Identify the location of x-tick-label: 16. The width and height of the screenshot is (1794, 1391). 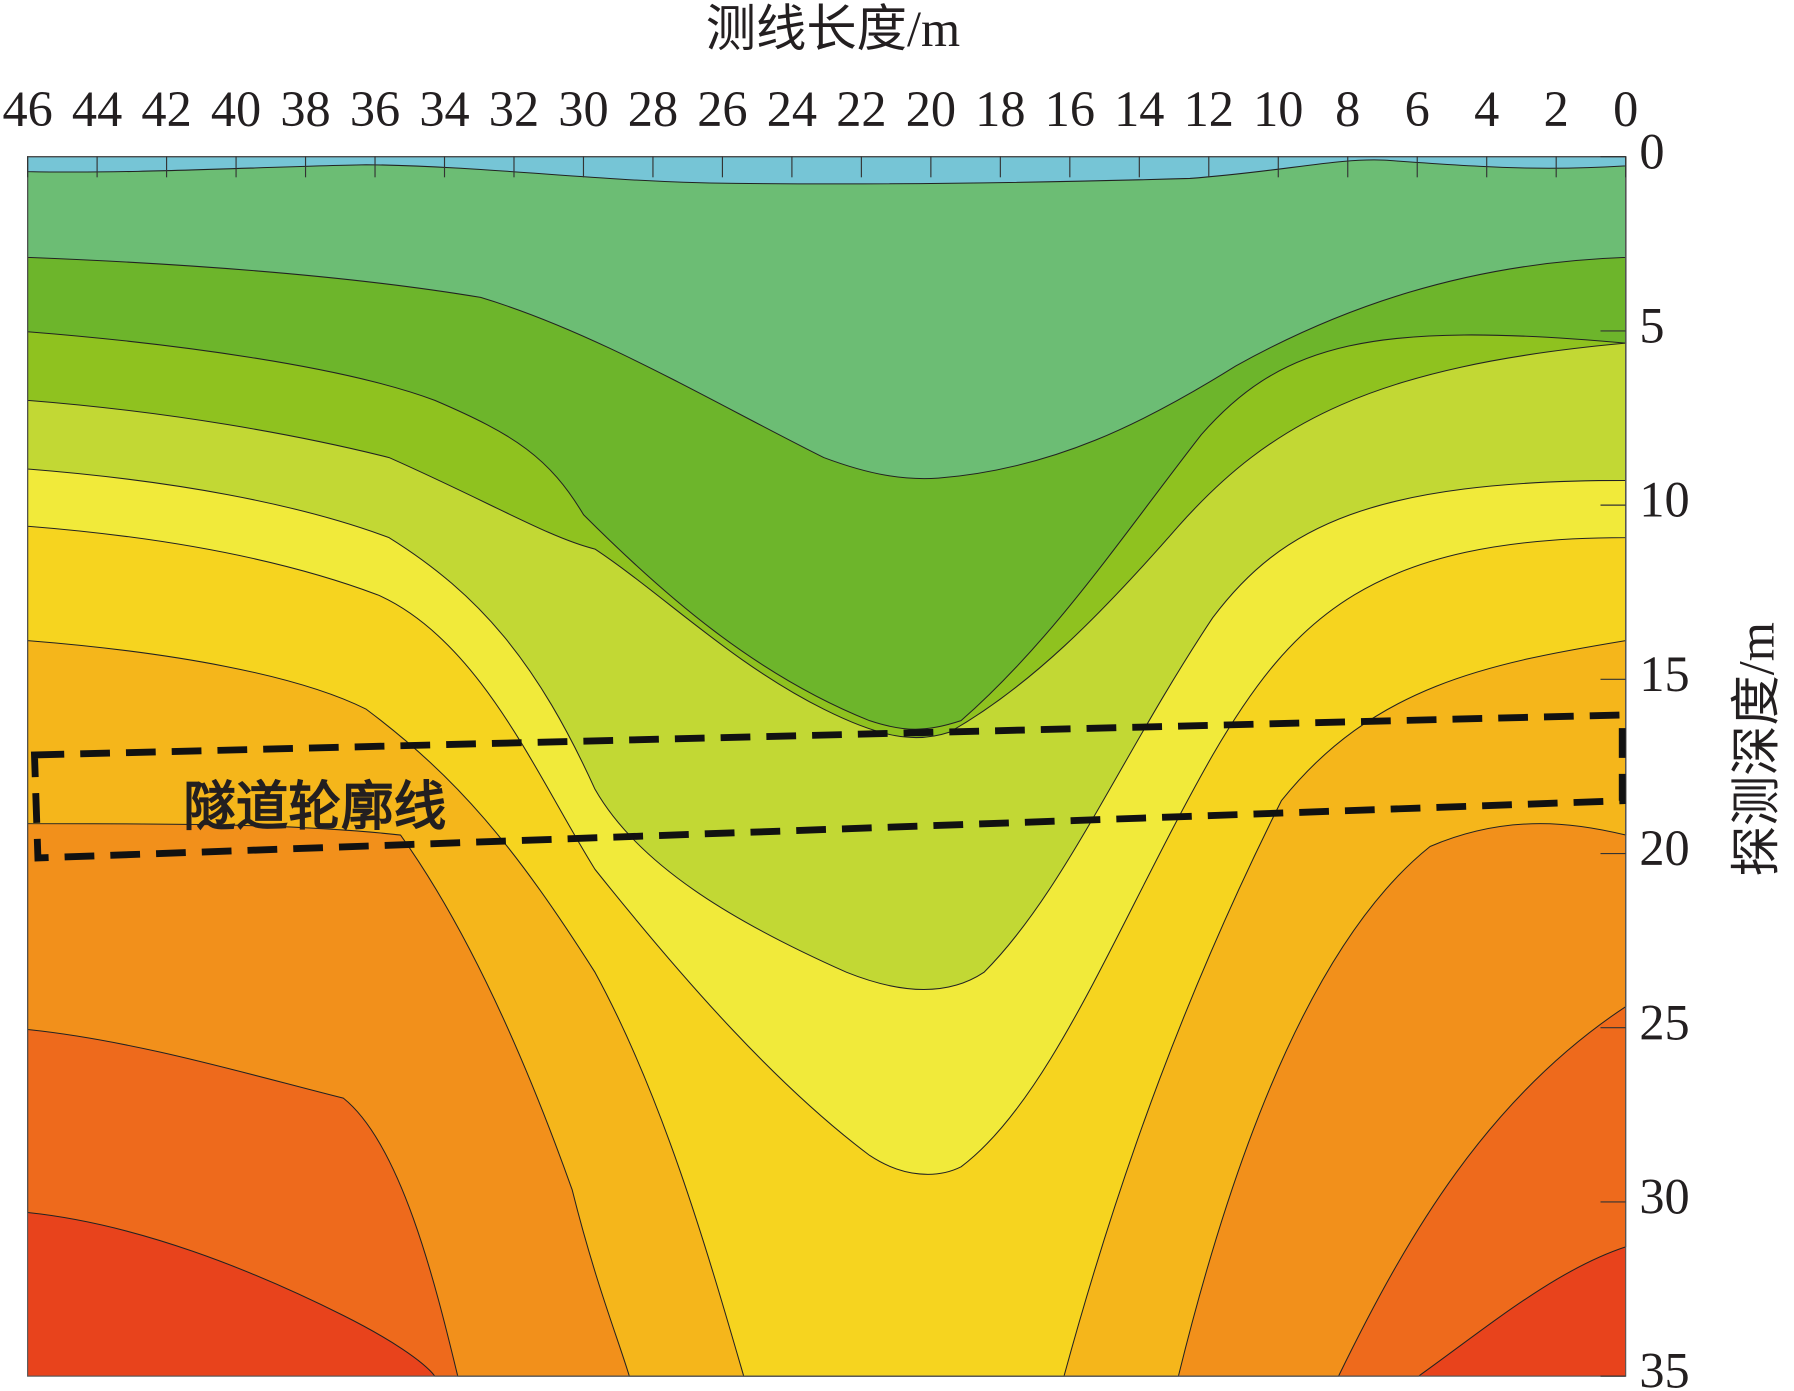
(1070, 109).